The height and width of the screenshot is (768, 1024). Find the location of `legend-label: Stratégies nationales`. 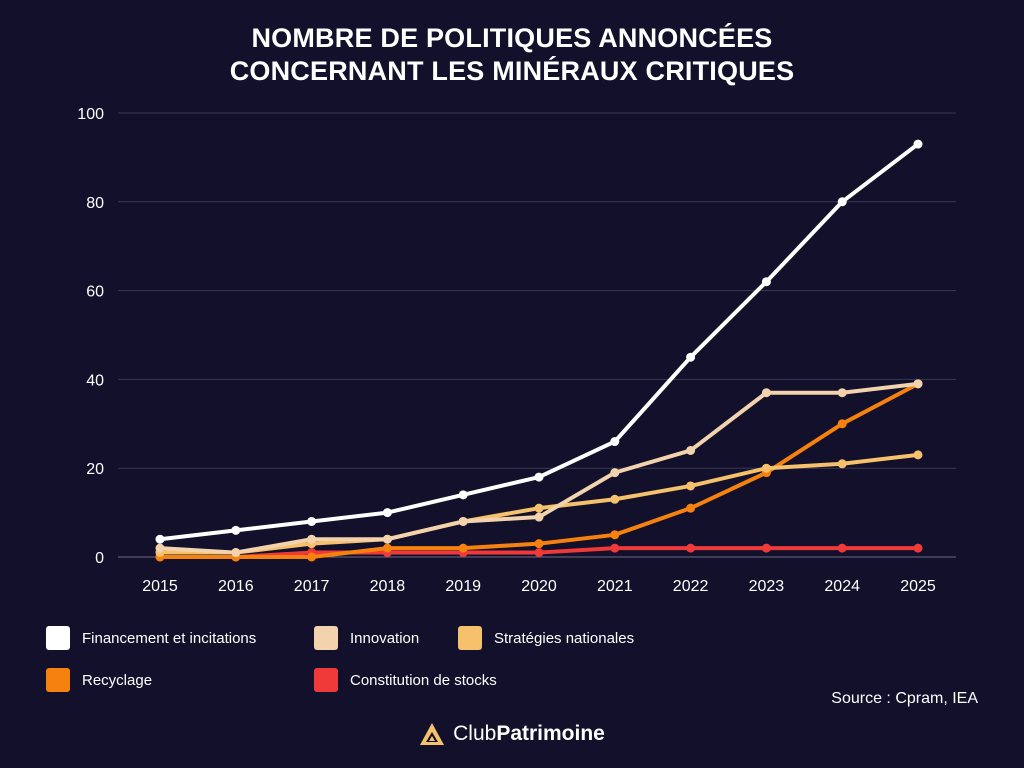

legend-label: Stratégies nationales is located at coordinates (564, 638).